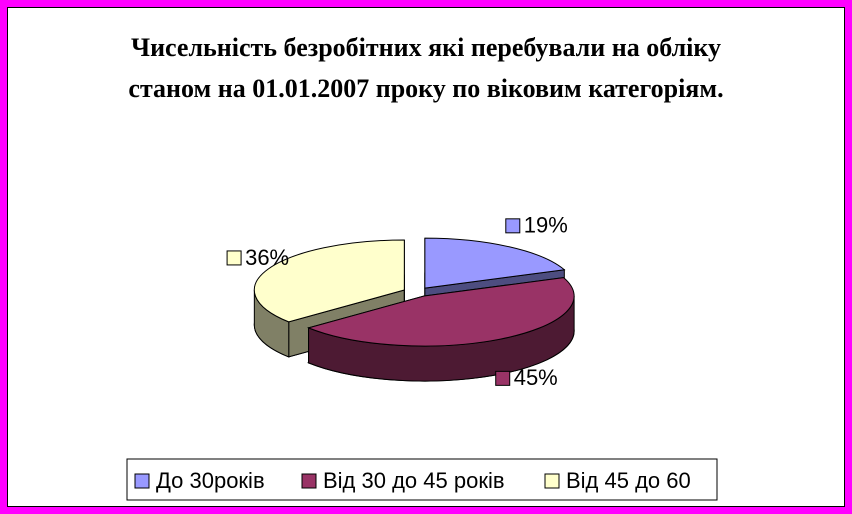 Image resolution: width=852 pixels, height=514 pixels. I want to click on data-label: 19%, so click(546, 225).